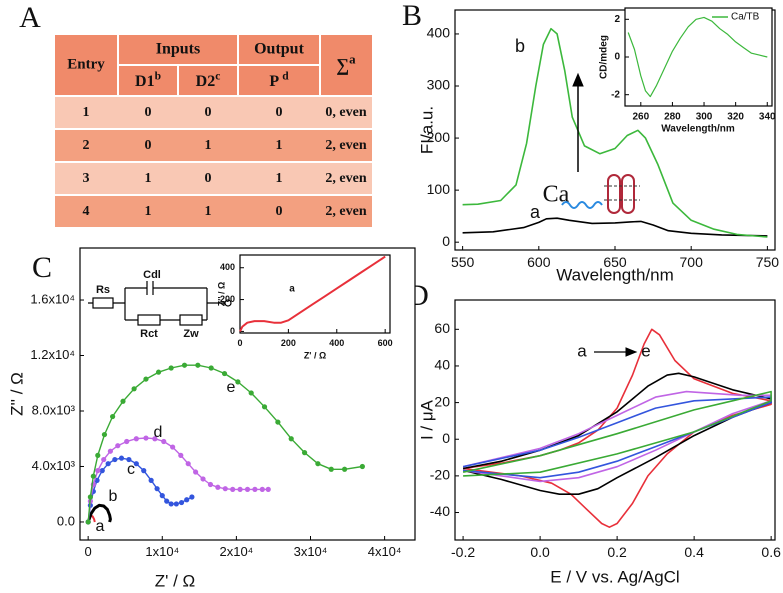 The width and height of the screenshot is (783, 593). I want to click on x-axis-label: E / V vs. Ag/AgCl, so click(614, 576).